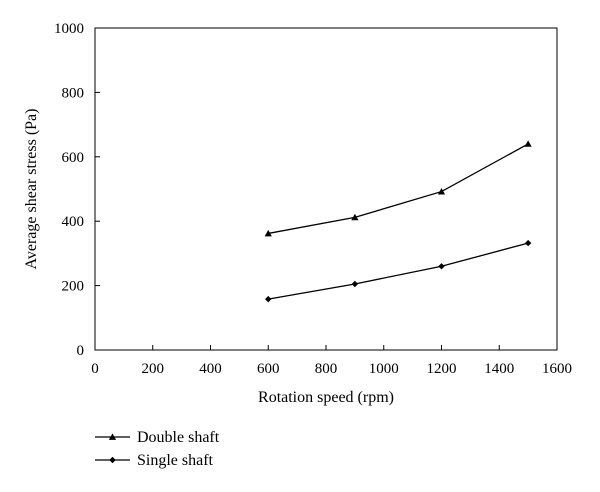 The image size is (600, 492). Describe the element at coordinates (112, 436) in the screenshot. I see `double-shaft-legend-marker` at that location.